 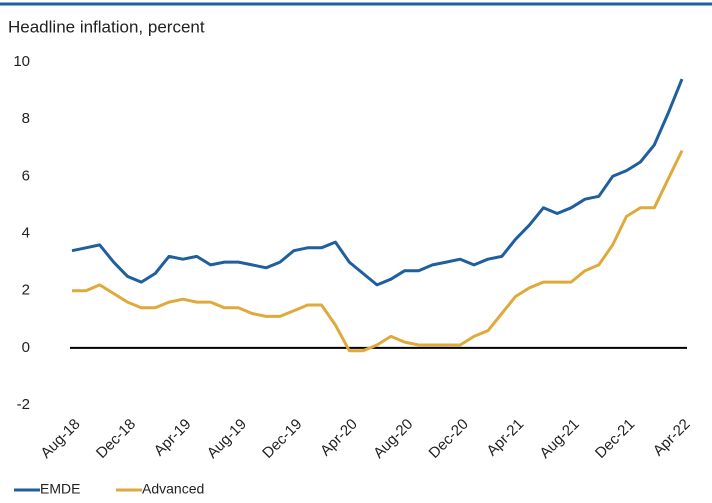 I want to click on y-tick-label: 2, so click(x=26, y=290).